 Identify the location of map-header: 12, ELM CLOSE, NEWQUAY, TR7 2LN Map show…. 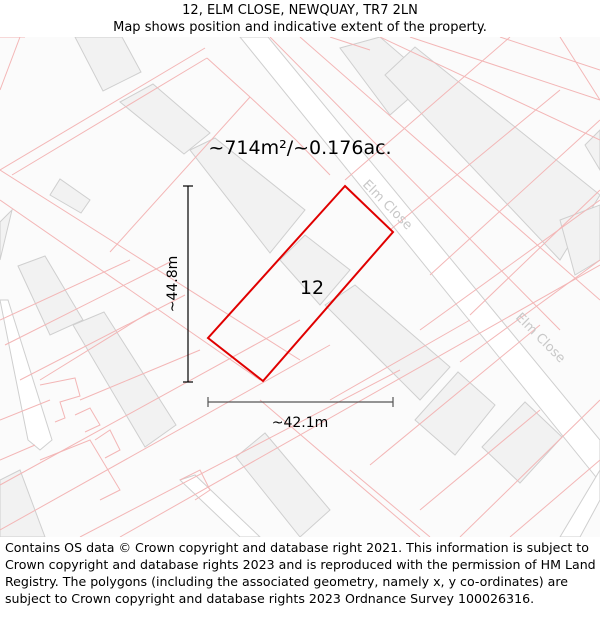
(300, 18).